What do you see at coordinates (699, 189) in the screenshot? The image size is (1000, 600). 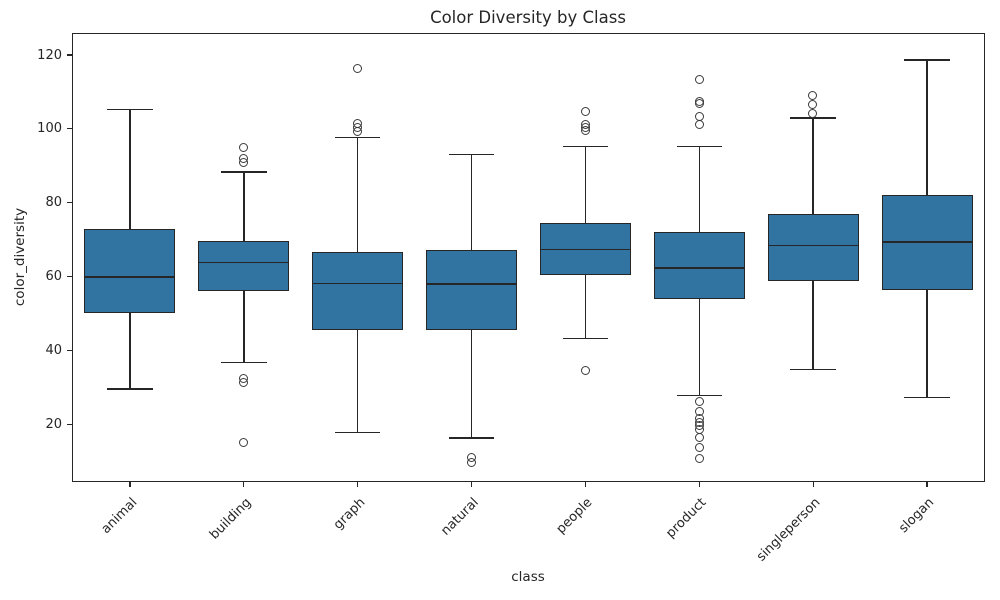 I see `whisker-upper-product` at bounding box center [699, 189].